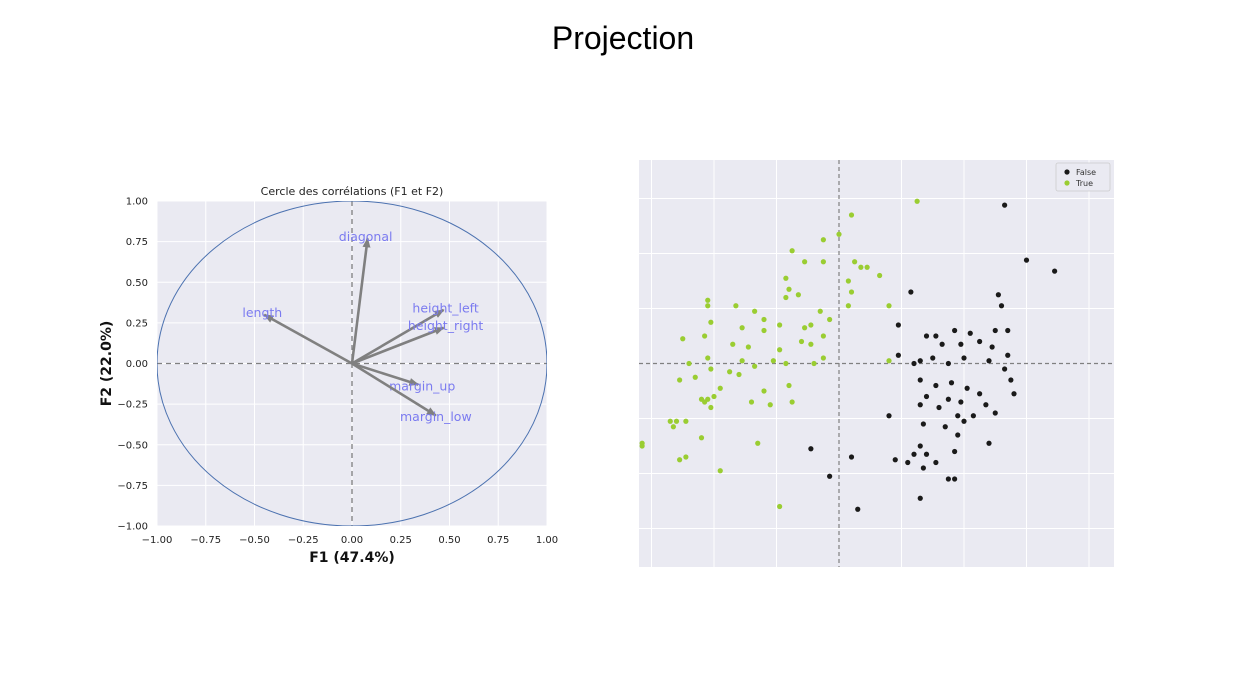  I want to click on chart-title: Cercle des corrélations (F1 et F2), so click(352, 191).